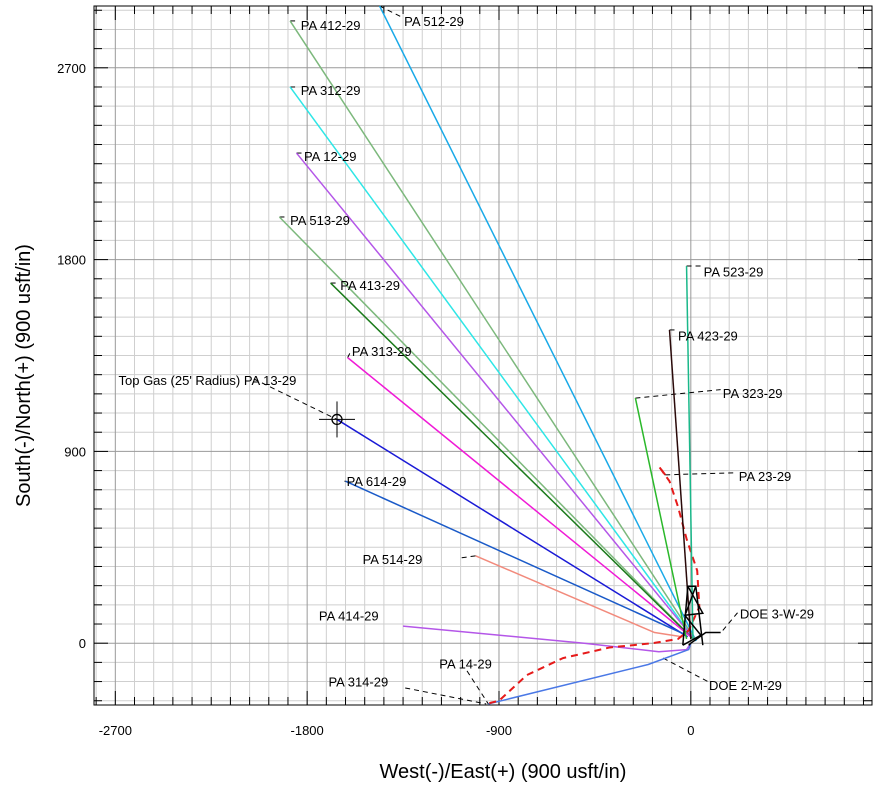  Describe the element at coordinates (115, 730) in the screenshot. I see `x-tick-label: -2700` at that location.